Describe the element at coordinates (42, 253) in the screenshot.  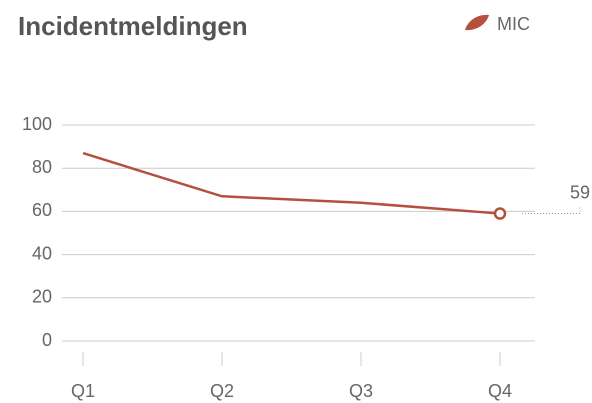
I see `y-tick-label: 40` at that location.